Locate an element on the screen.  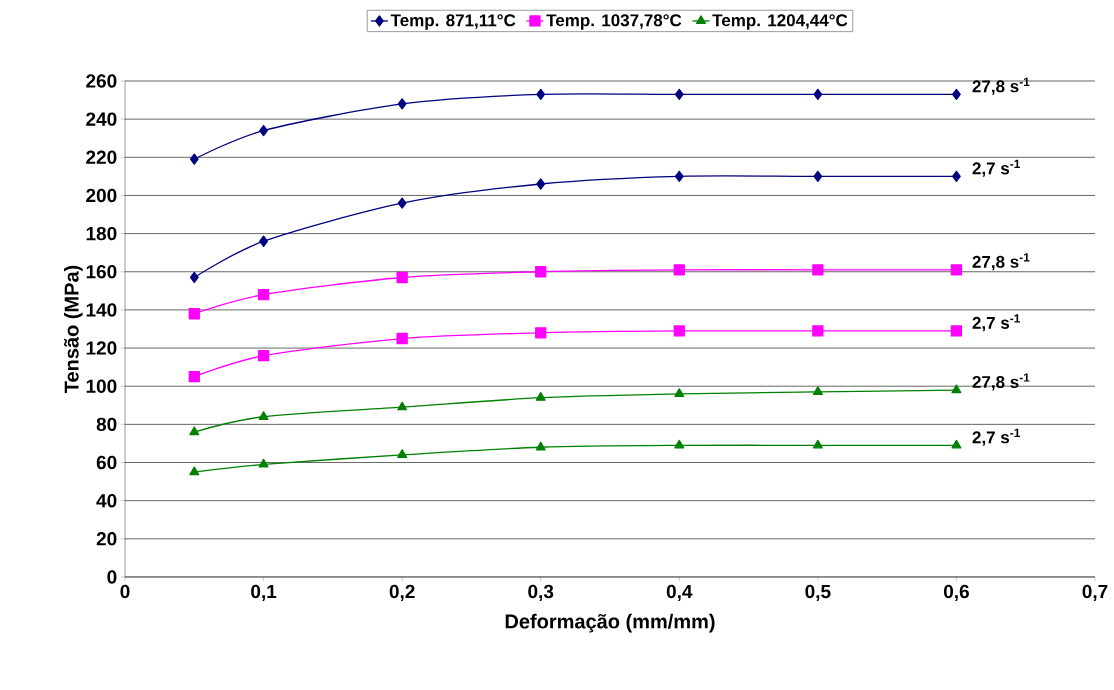
x-tick-label: 0,3 is located at coordinates (541, 592).